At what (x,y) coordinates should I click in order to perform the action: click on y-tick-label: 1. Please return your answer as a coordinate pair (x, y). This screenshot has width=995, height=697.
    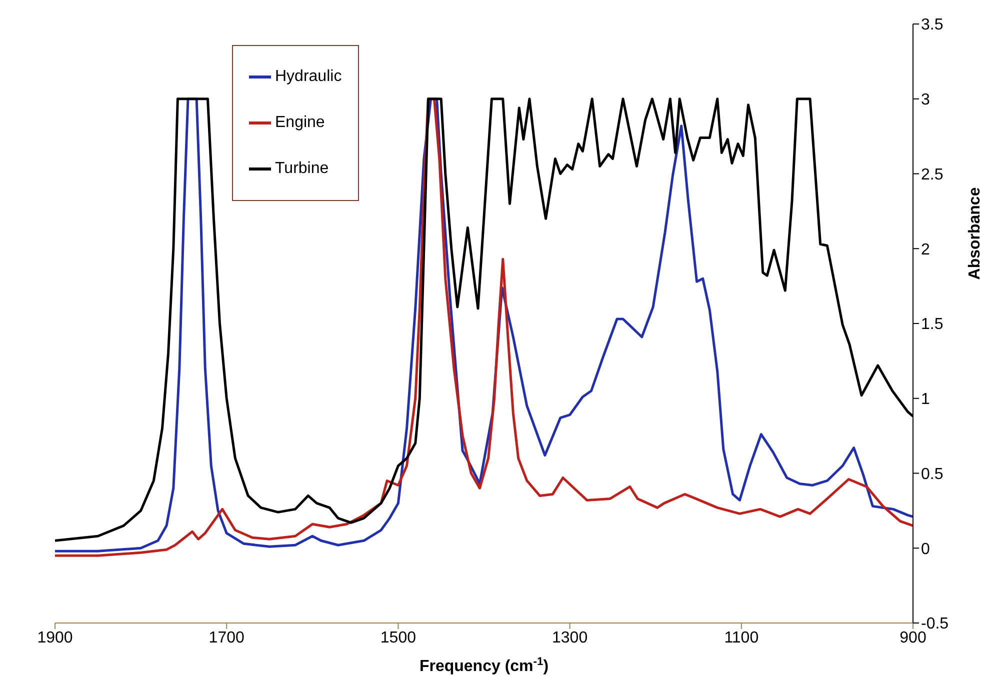
    Looking at the image, I should click on (925, 399).